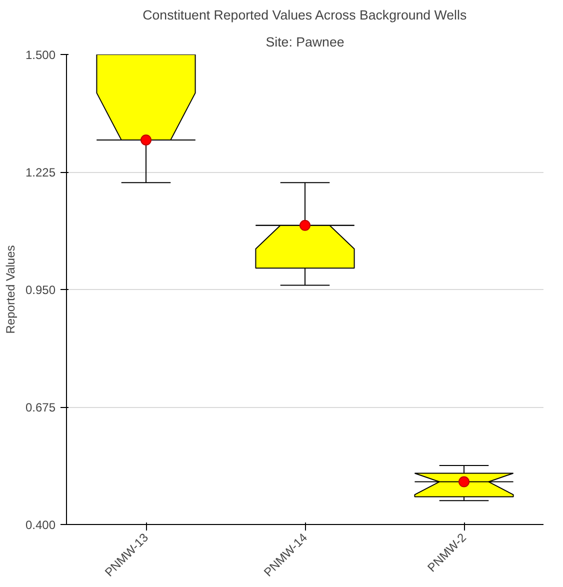 The width and height of the screenshot is (563, 587). I want to click on y-tick-label: 0.950, so click(40, 290).